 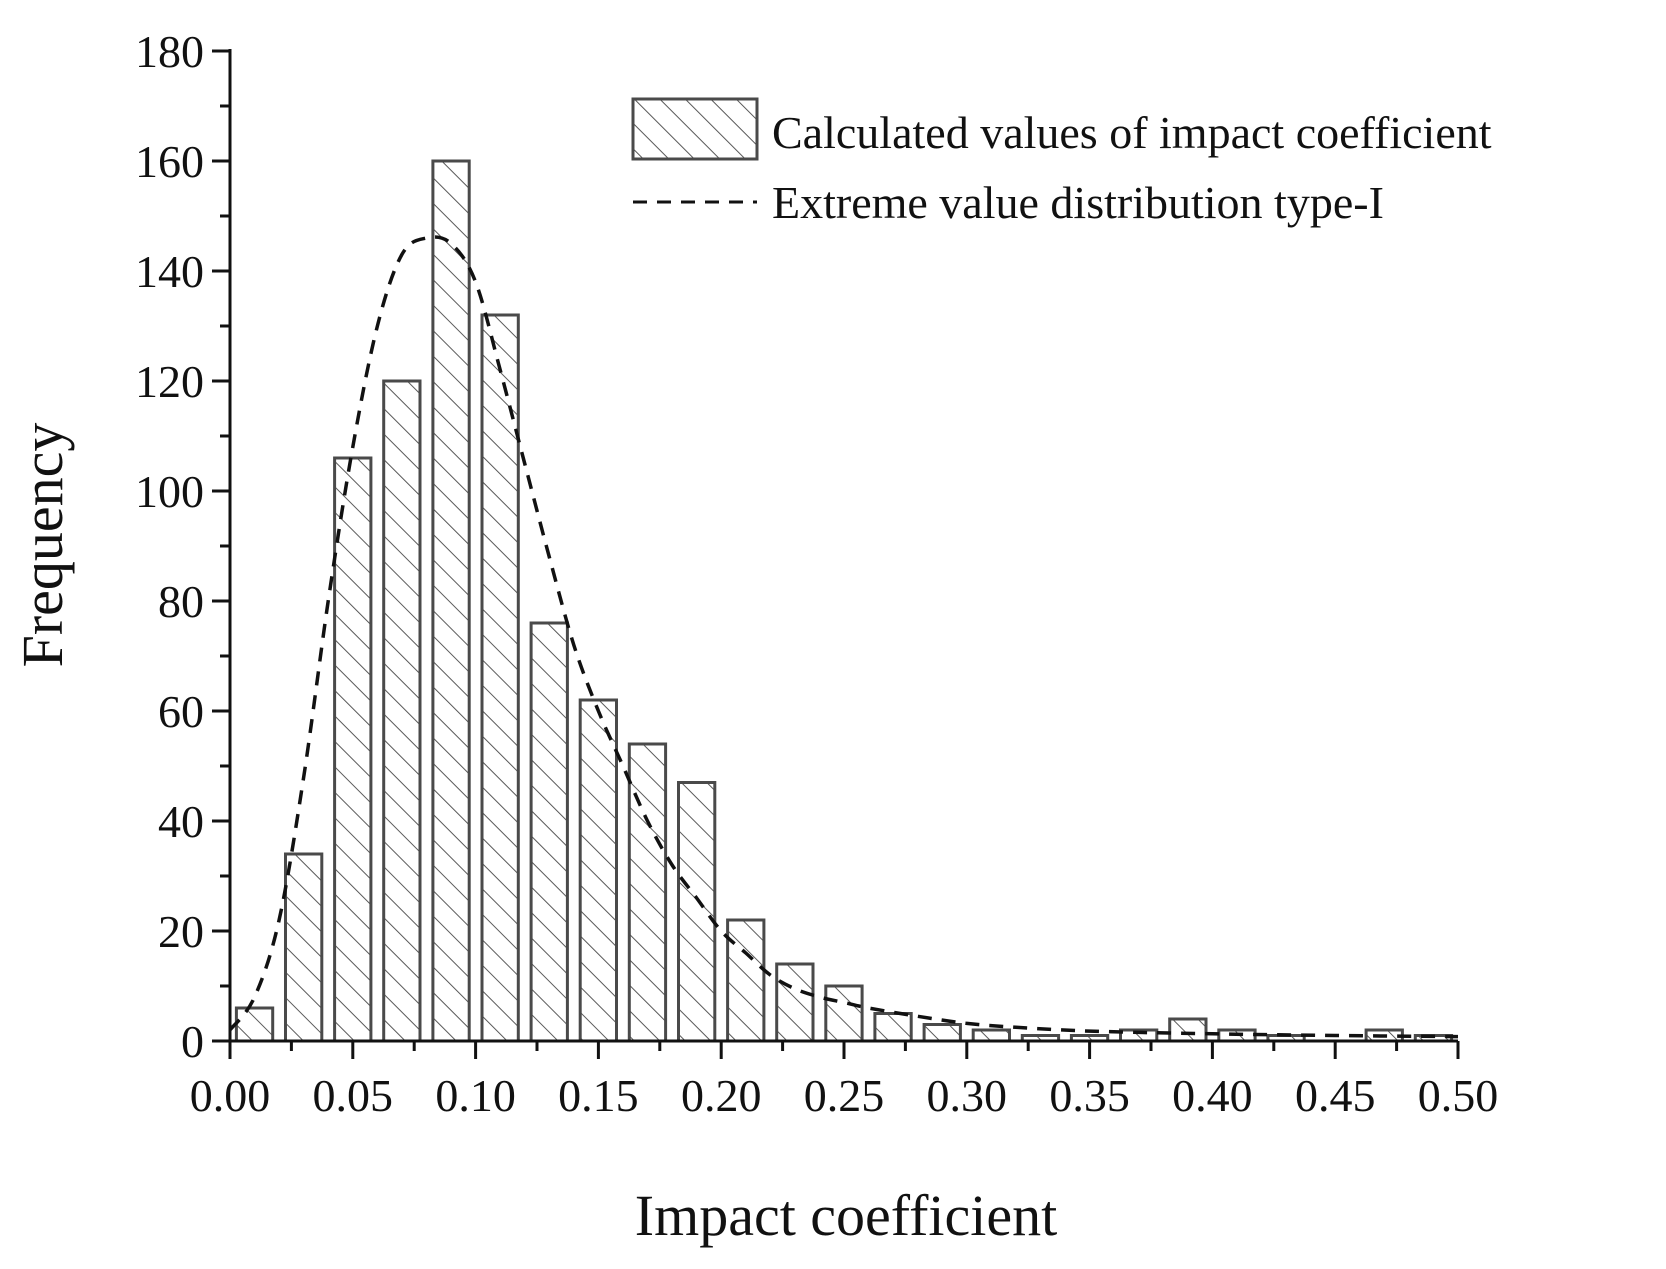 I want to click on y-tick-label: 40, so click(x=181, y=821).